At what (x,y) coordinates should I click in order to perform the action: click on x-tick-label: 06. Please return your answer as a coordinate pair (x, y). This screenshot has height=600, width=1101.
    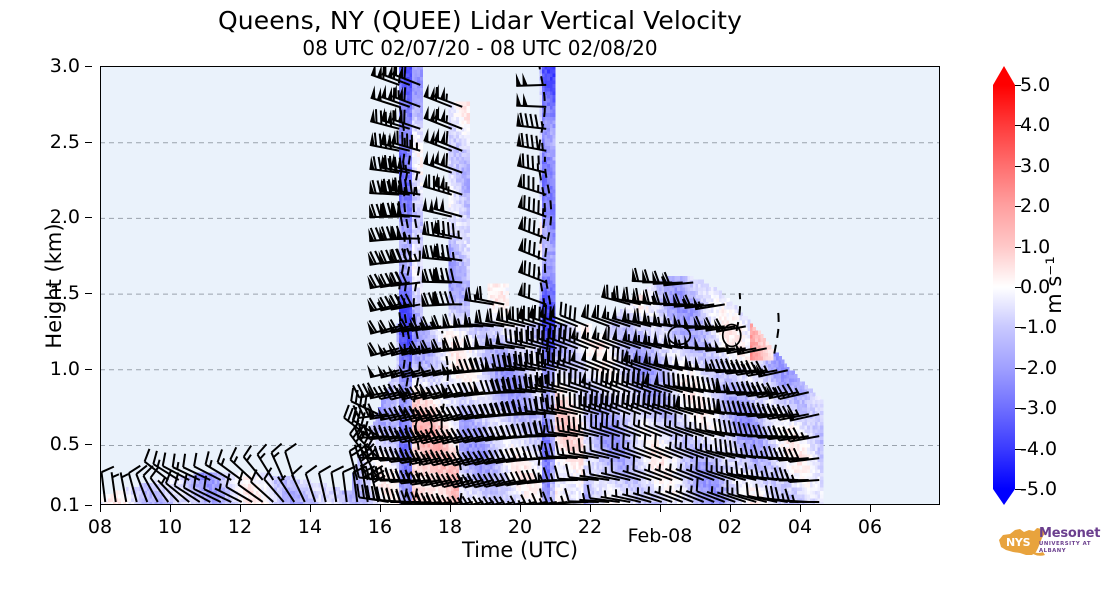
    Looking at the image, I should click on (870, 527).